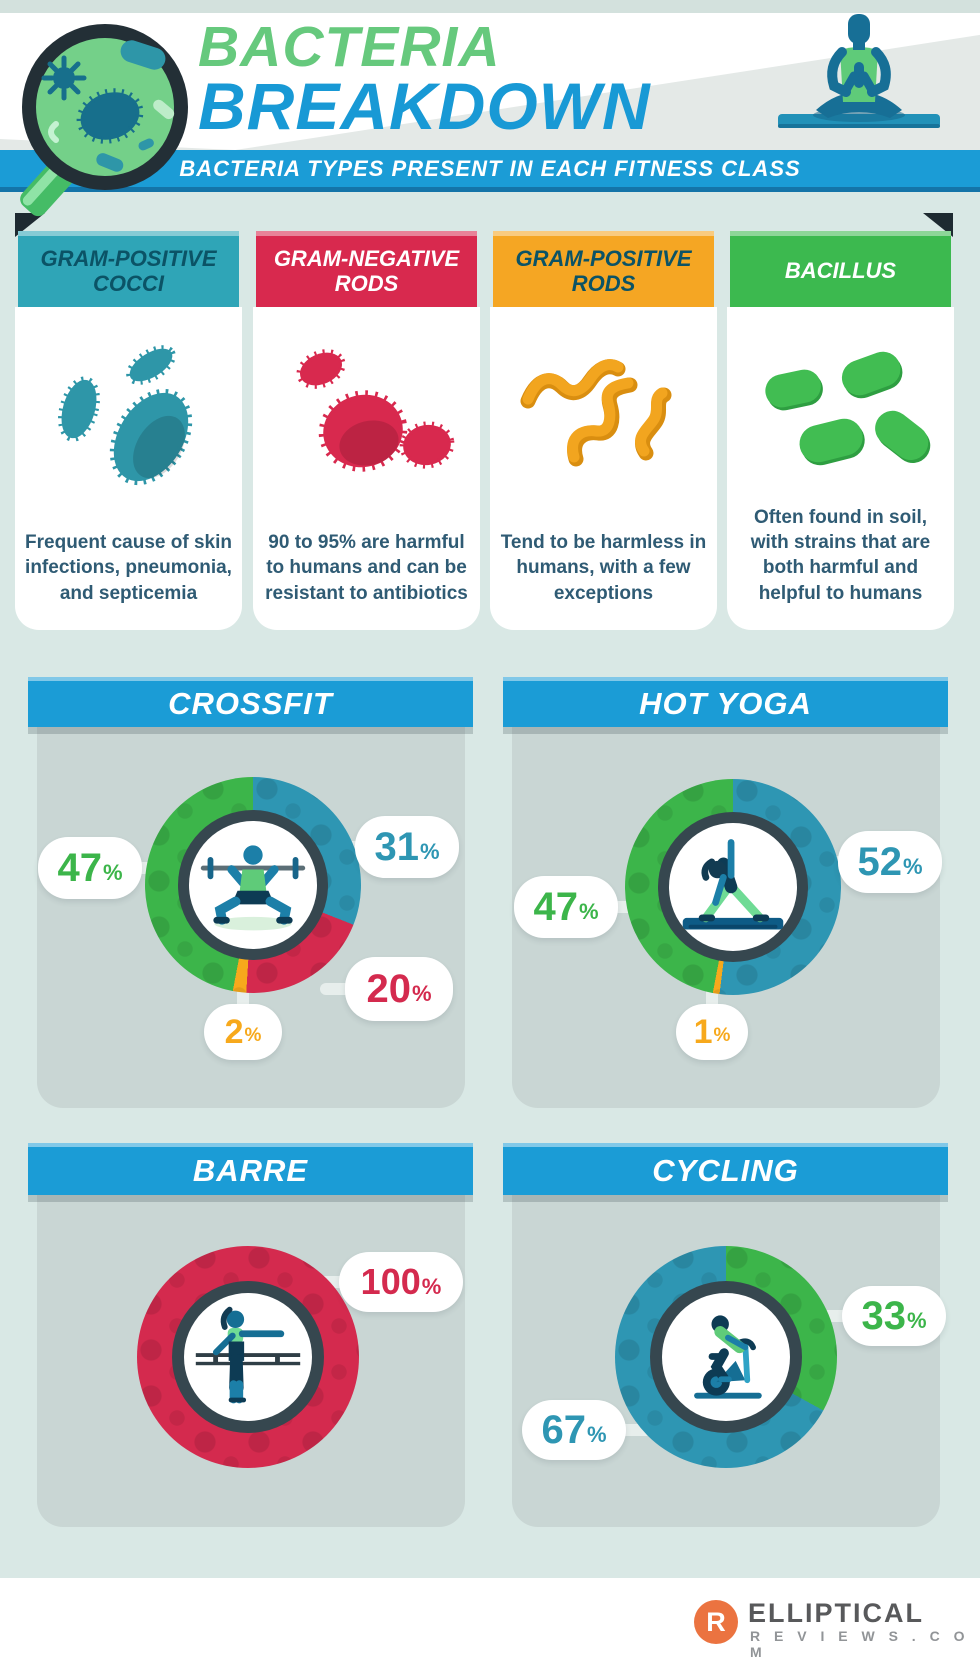 The height and width of the screenshot is (1679, 980). What do you see at coordinates (366, 269) in the screenshot?
I see `card-header: GRAM-NEGATIVE RODS` at bounding box center [366, 269].